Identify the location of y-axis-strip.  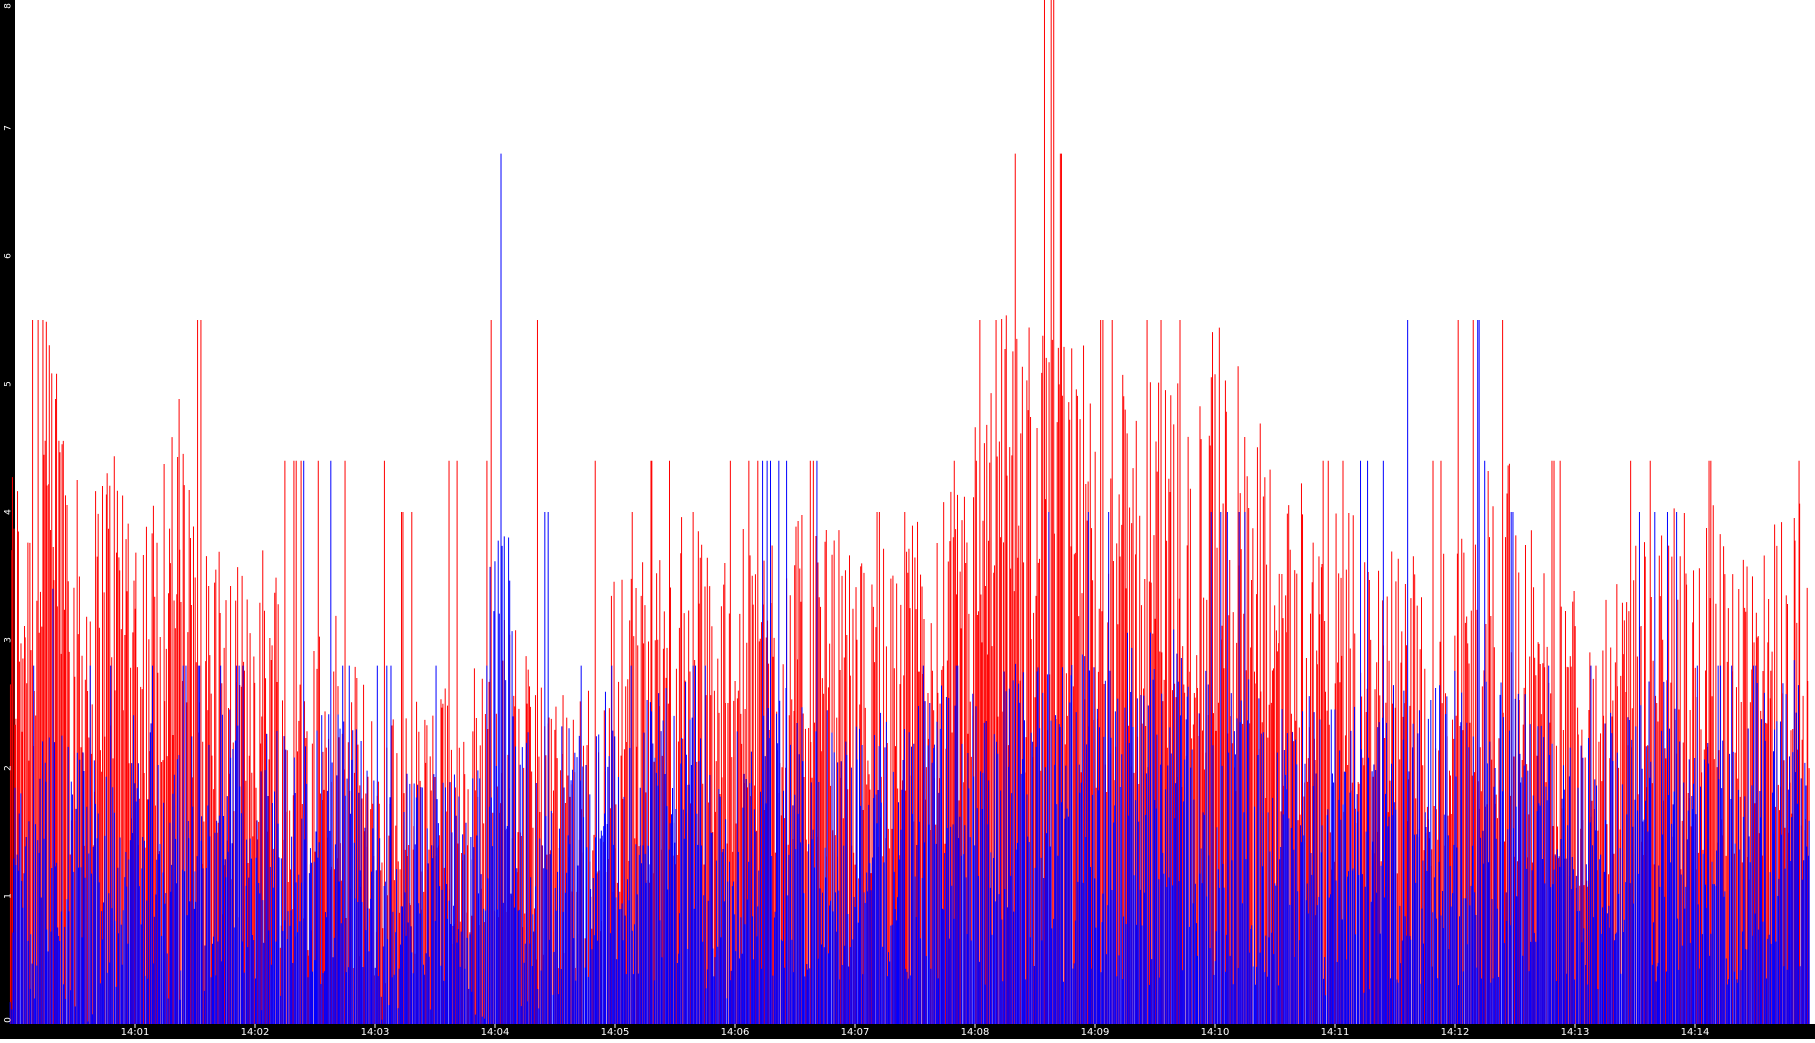
(7, 519).